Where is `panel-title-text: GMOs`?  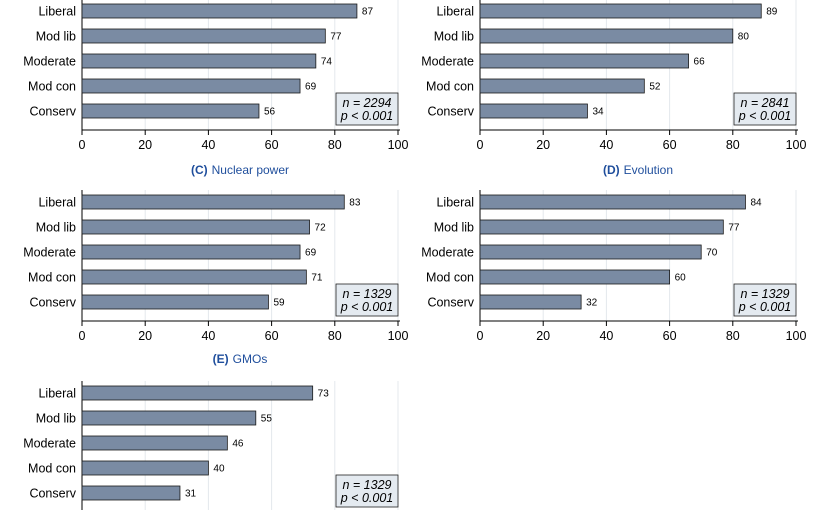
panel-title-text: GMOs is located at coordinates (250, 359).